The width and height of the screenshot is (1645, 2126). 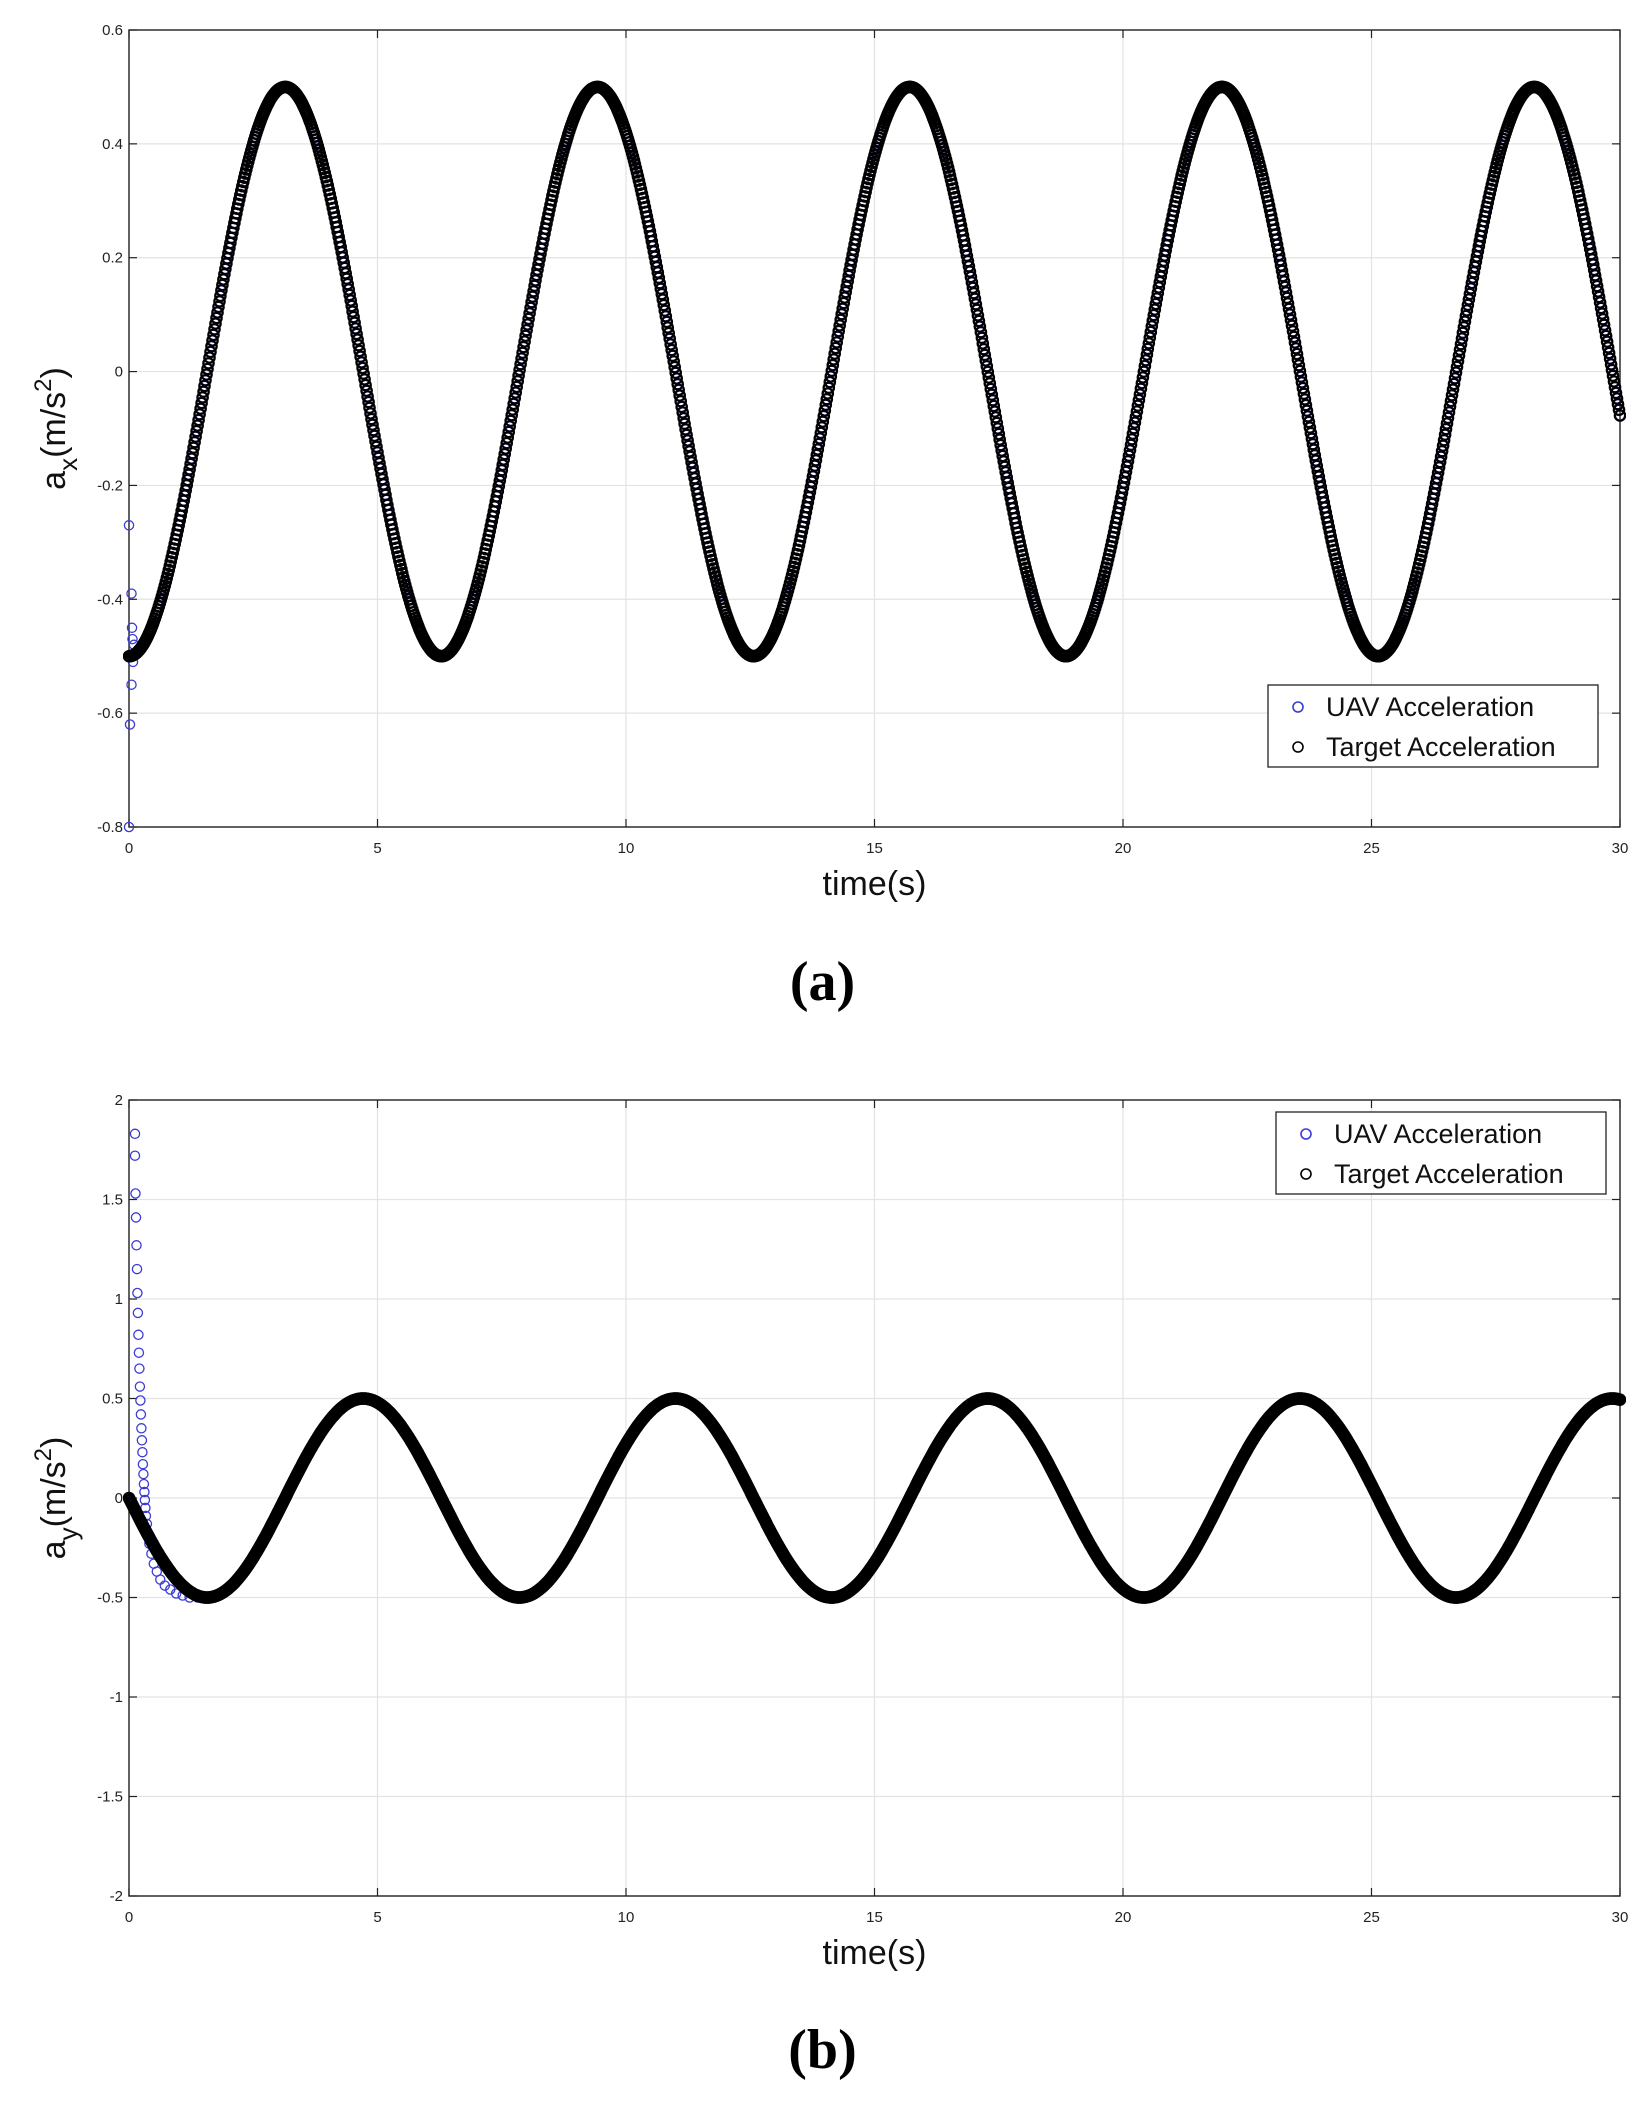 I want to click on y-tick-label: -0.4, so click(x=110, y=599).